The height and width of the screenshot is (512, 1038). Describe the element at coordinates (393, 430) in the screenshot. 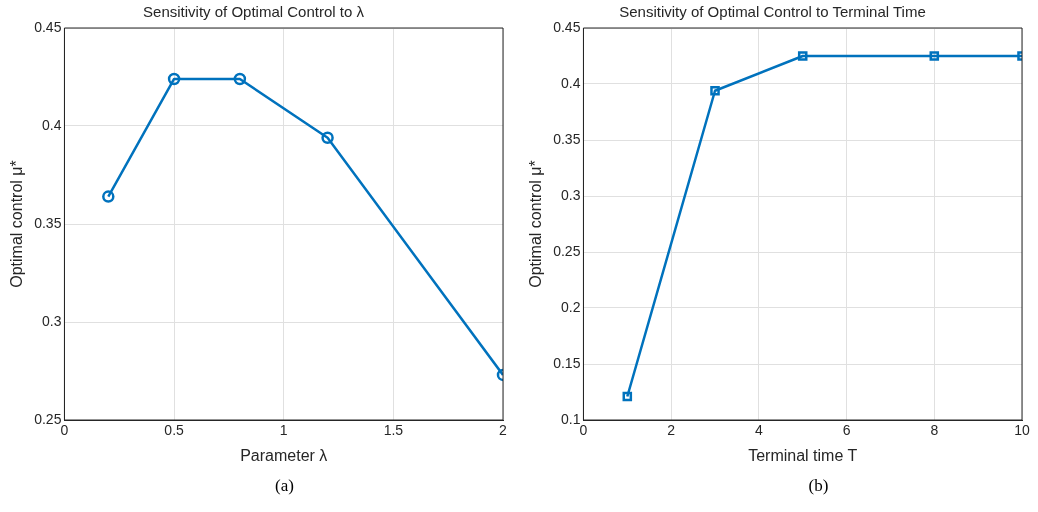

I see `x-tick-label: 1.5` at that location.